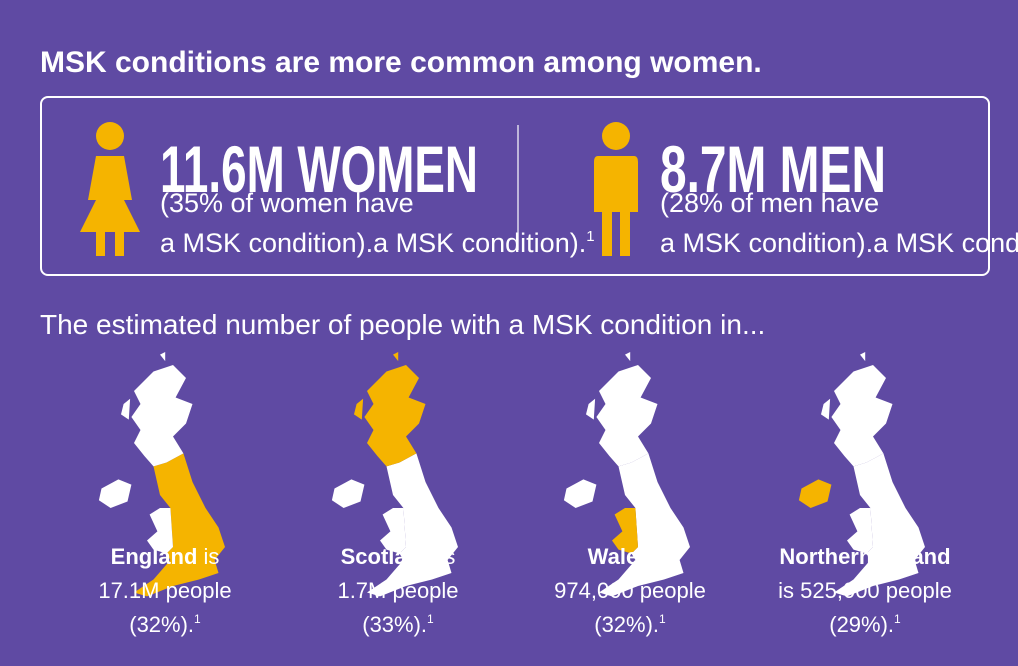 The height and width of the screenshot is (666, 1018). I want to click on region-text: is 525,000 people, so click(865, 590).